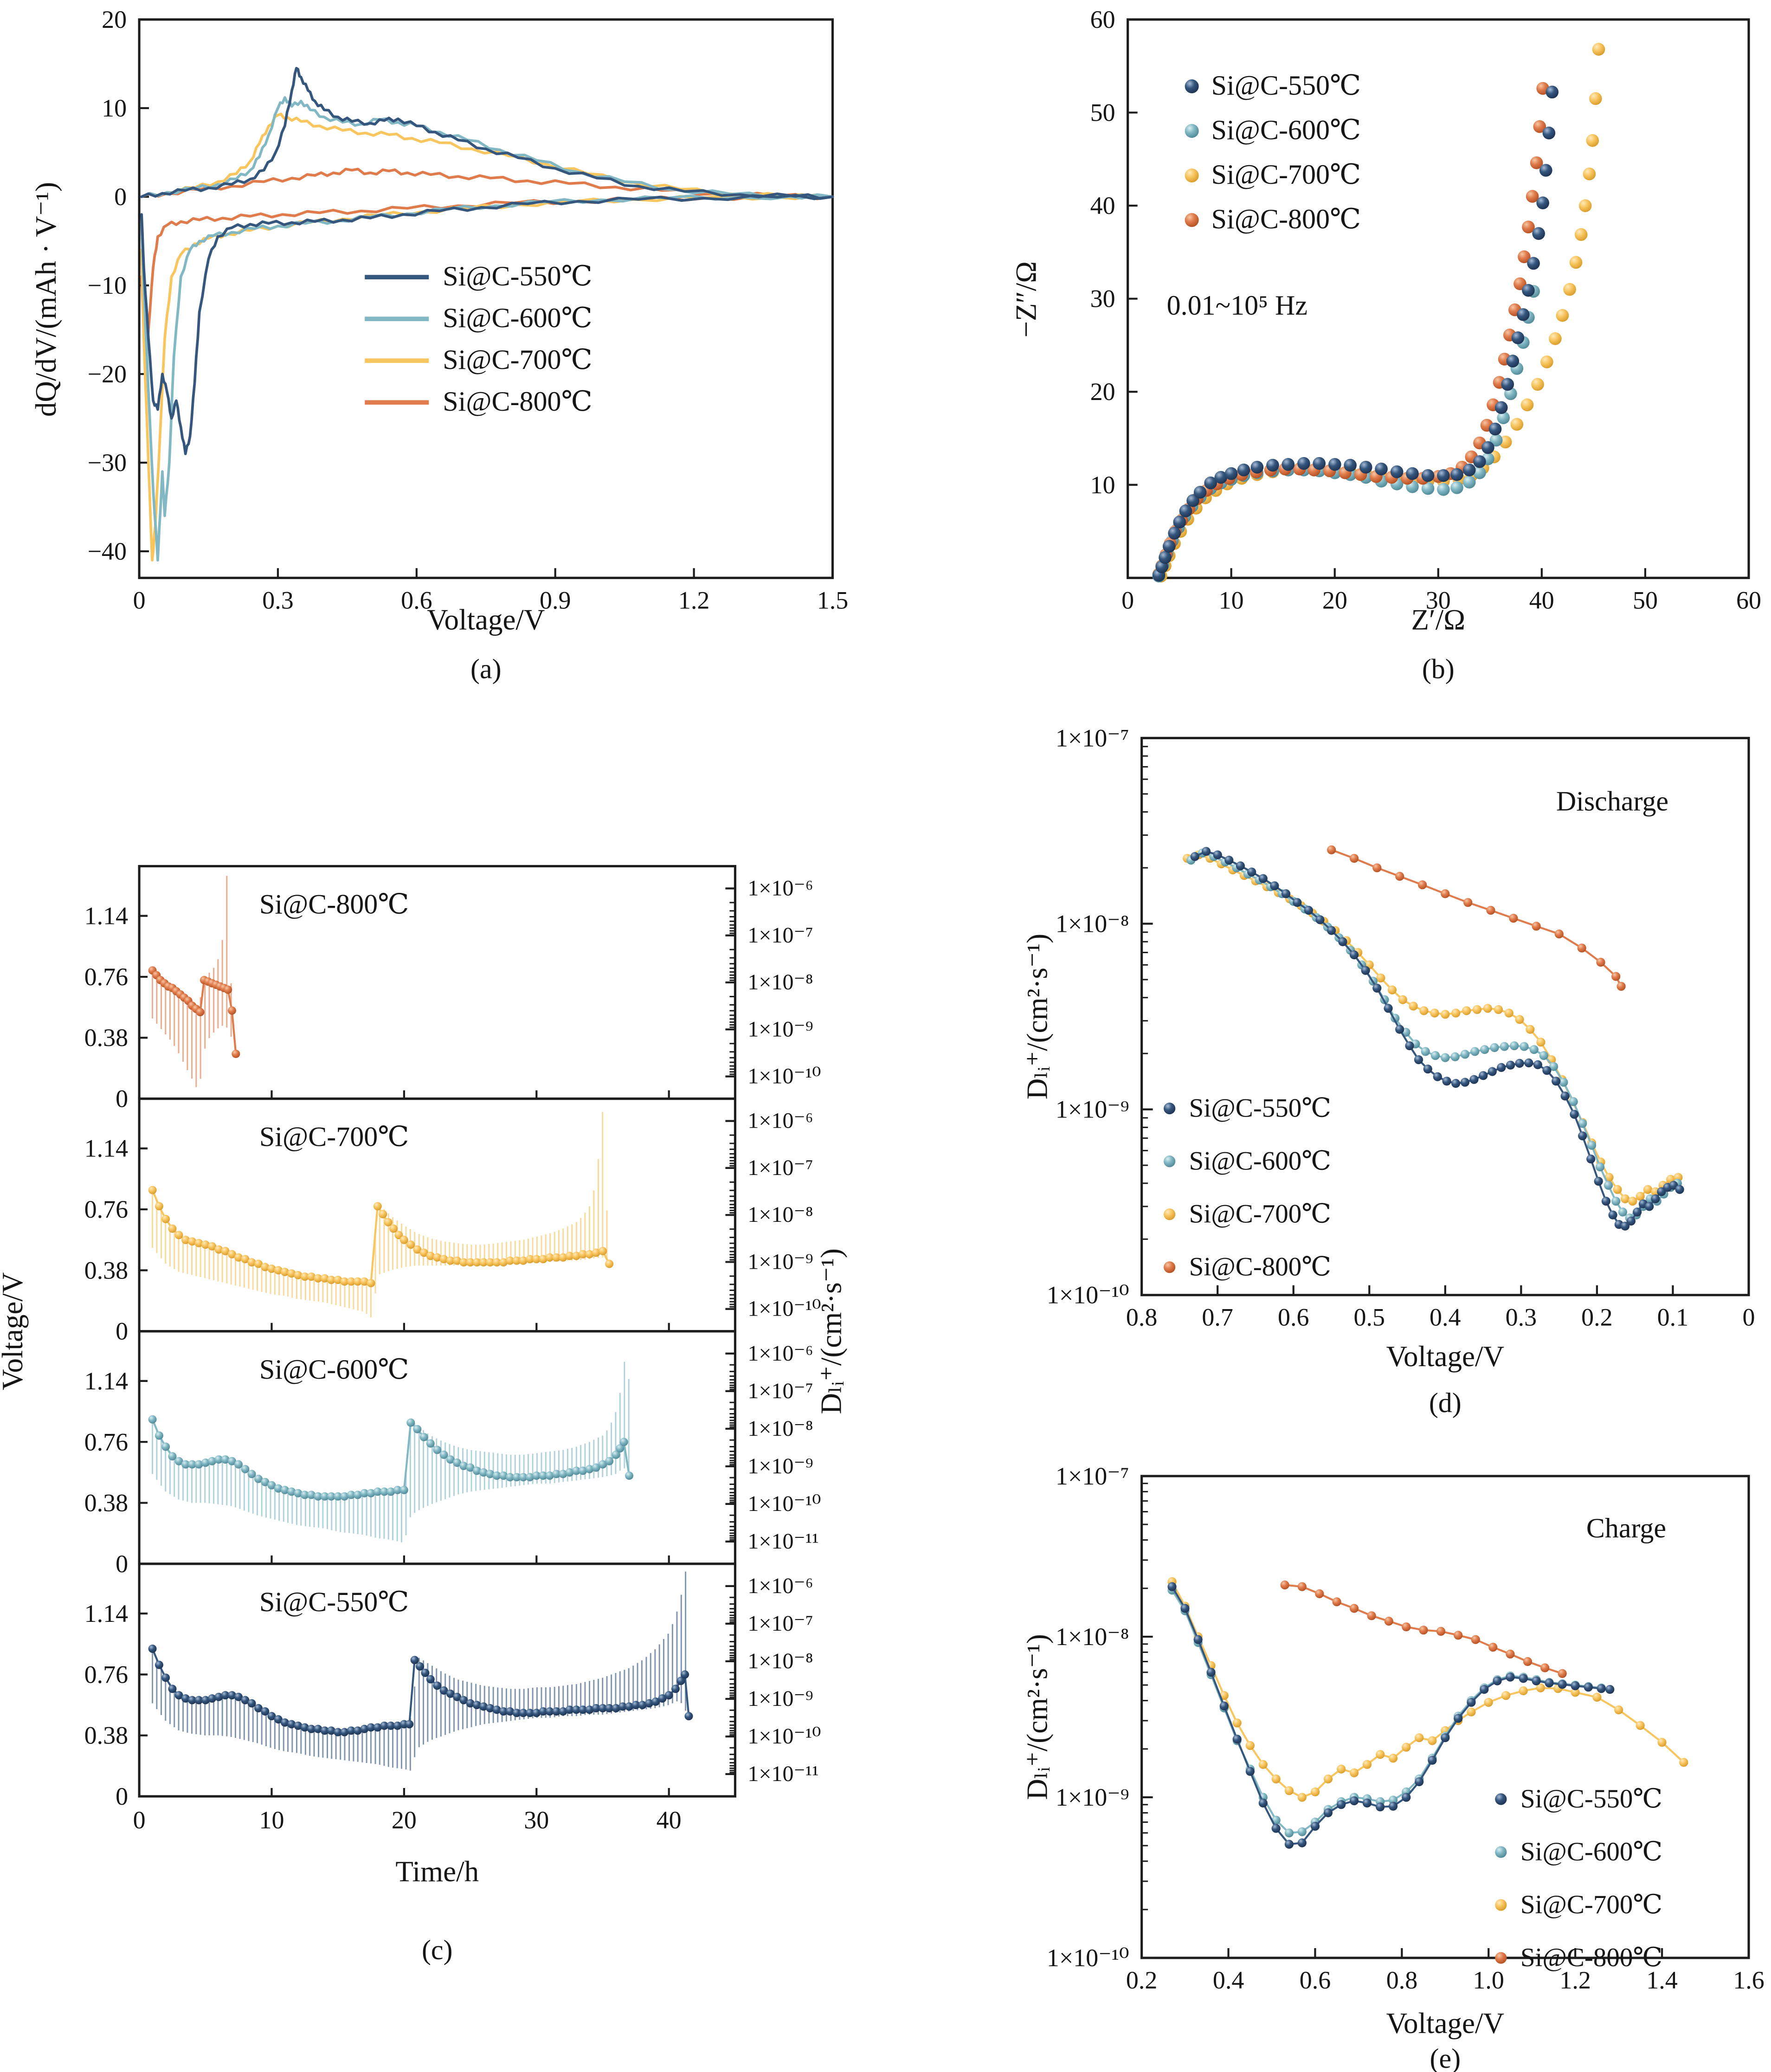 The height and width of the screenshot is (2072, 1771). I want to click on x-tick-label: 0.5, so click(1369, 1318).